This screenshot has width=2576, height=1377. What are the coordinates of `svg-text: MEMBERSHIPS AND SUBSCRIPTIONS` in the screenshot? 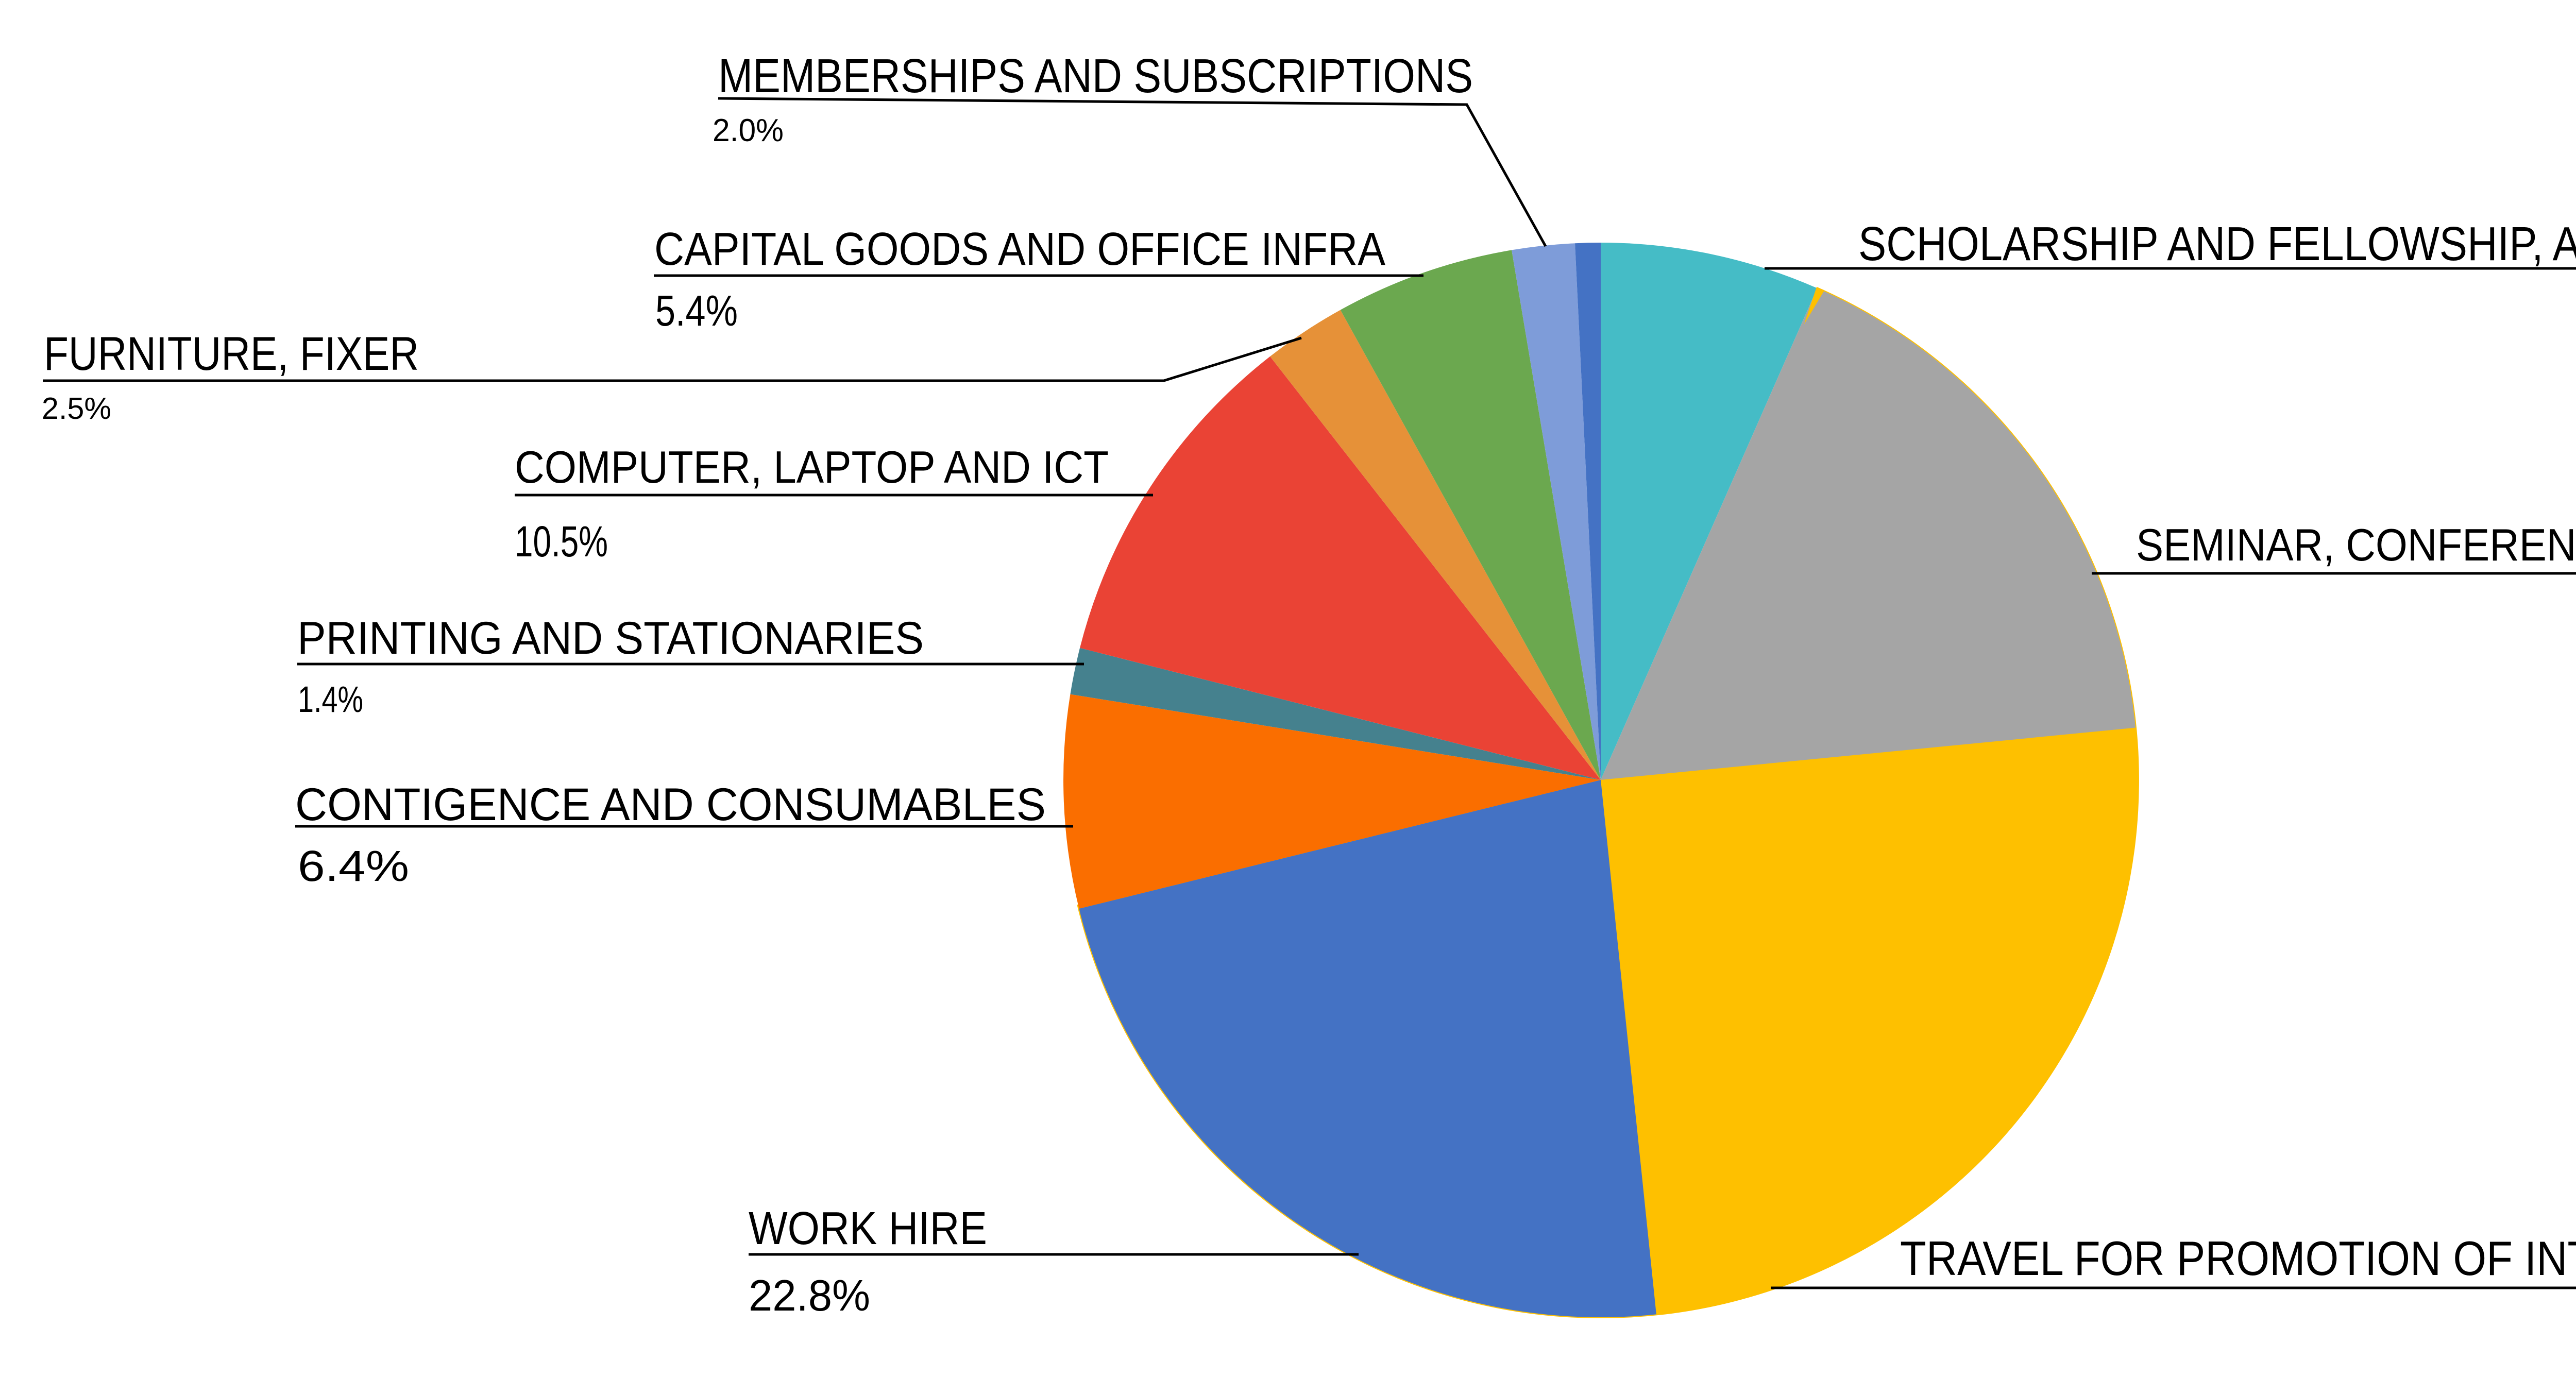 It's located at (1095, 76).